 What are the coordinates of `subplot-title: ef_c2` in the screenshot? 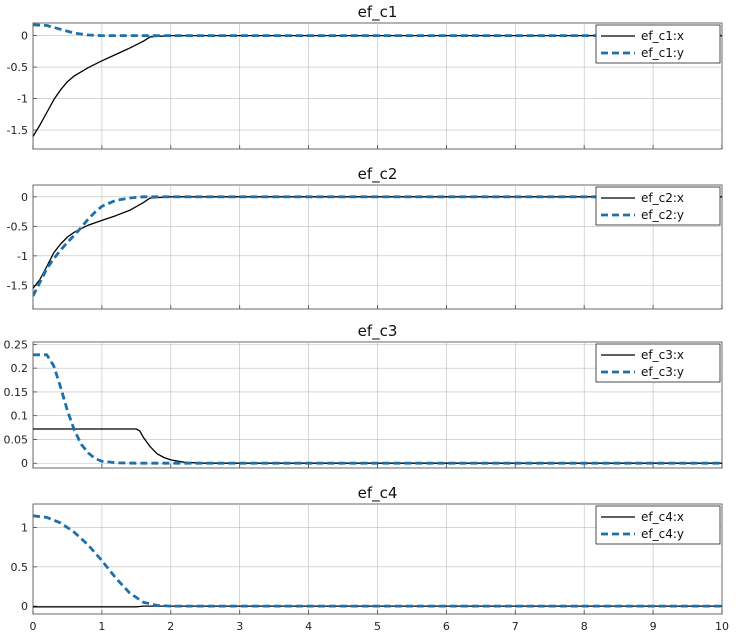 It's located at (378, 174).